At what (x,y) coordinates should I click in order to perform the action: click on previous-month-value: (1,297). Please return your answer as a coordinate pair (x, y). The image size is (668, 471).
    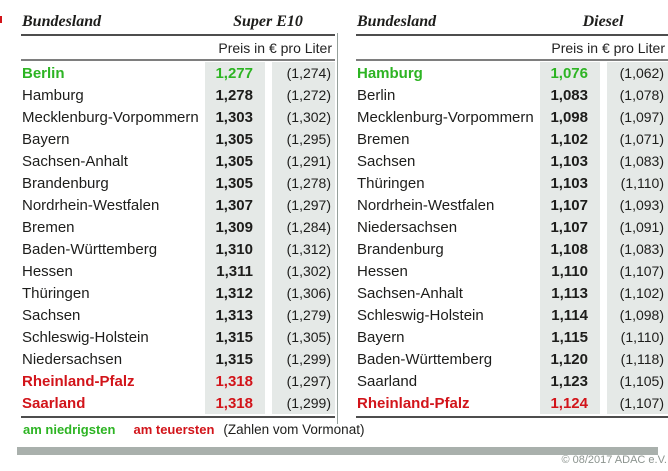
    Looking at the image, I should click on (303, 205).